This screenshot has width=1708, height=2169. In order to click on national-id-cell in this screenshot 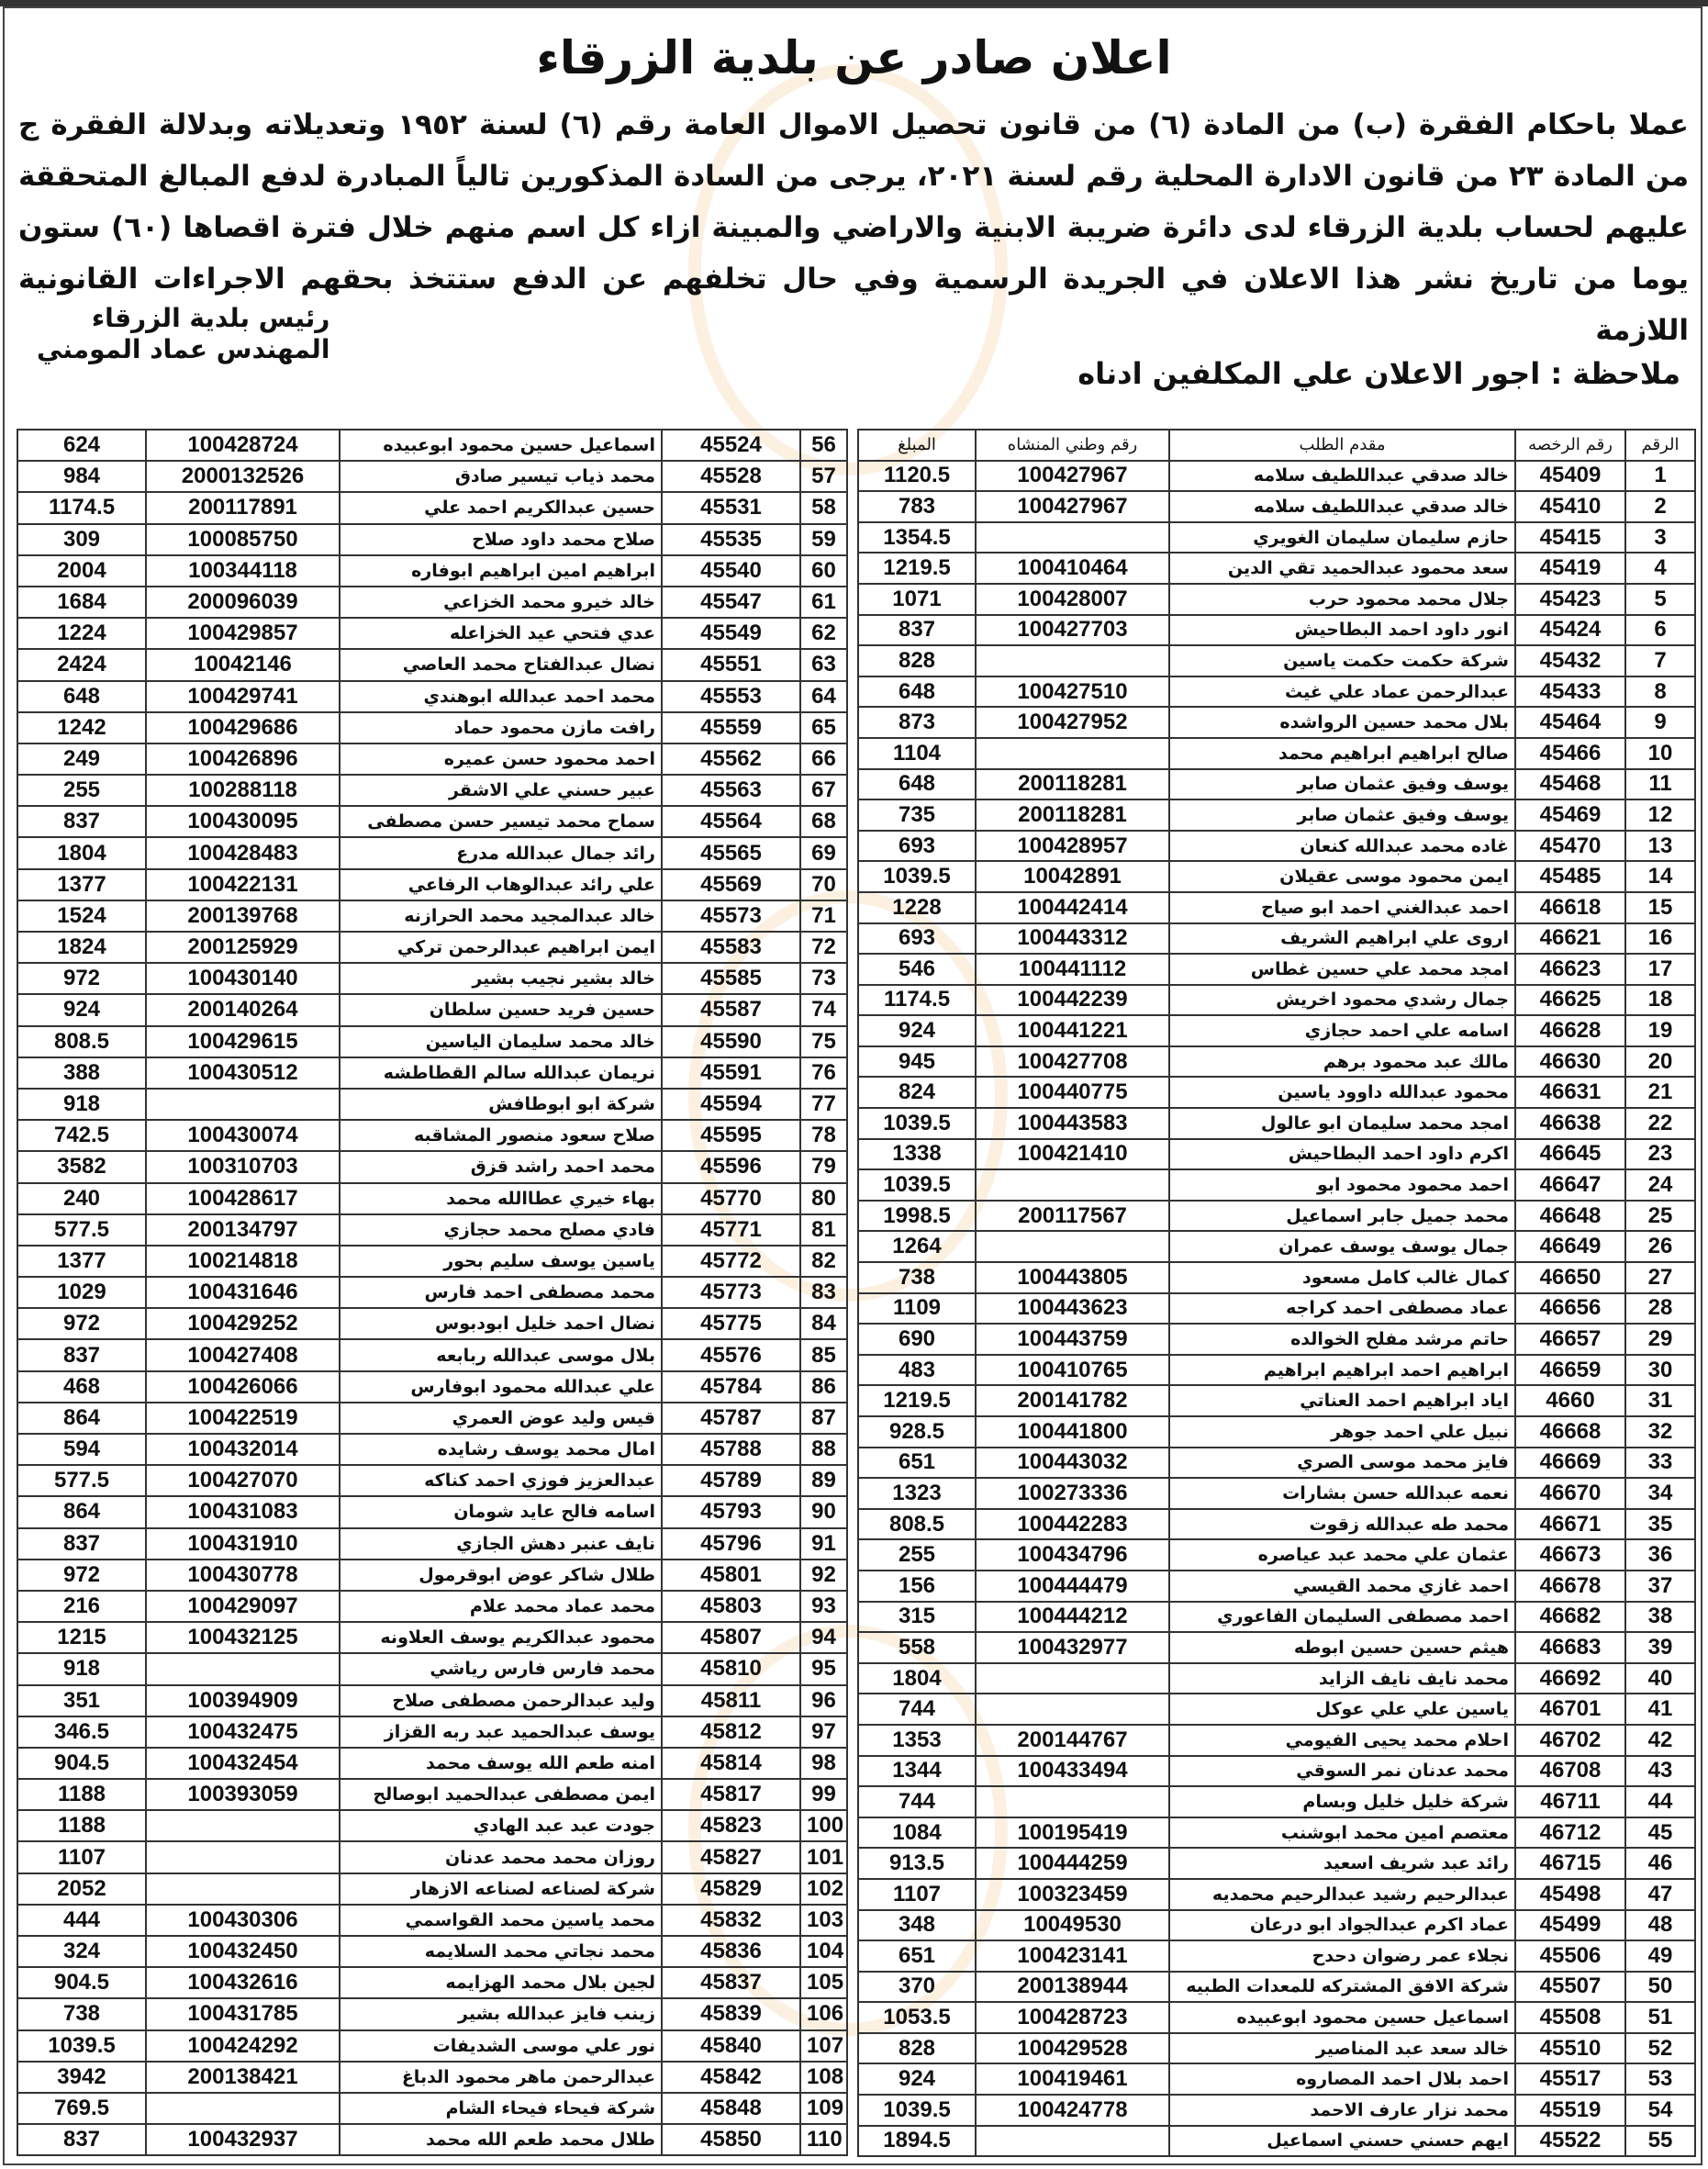, I will do `click(242, 1857)`.